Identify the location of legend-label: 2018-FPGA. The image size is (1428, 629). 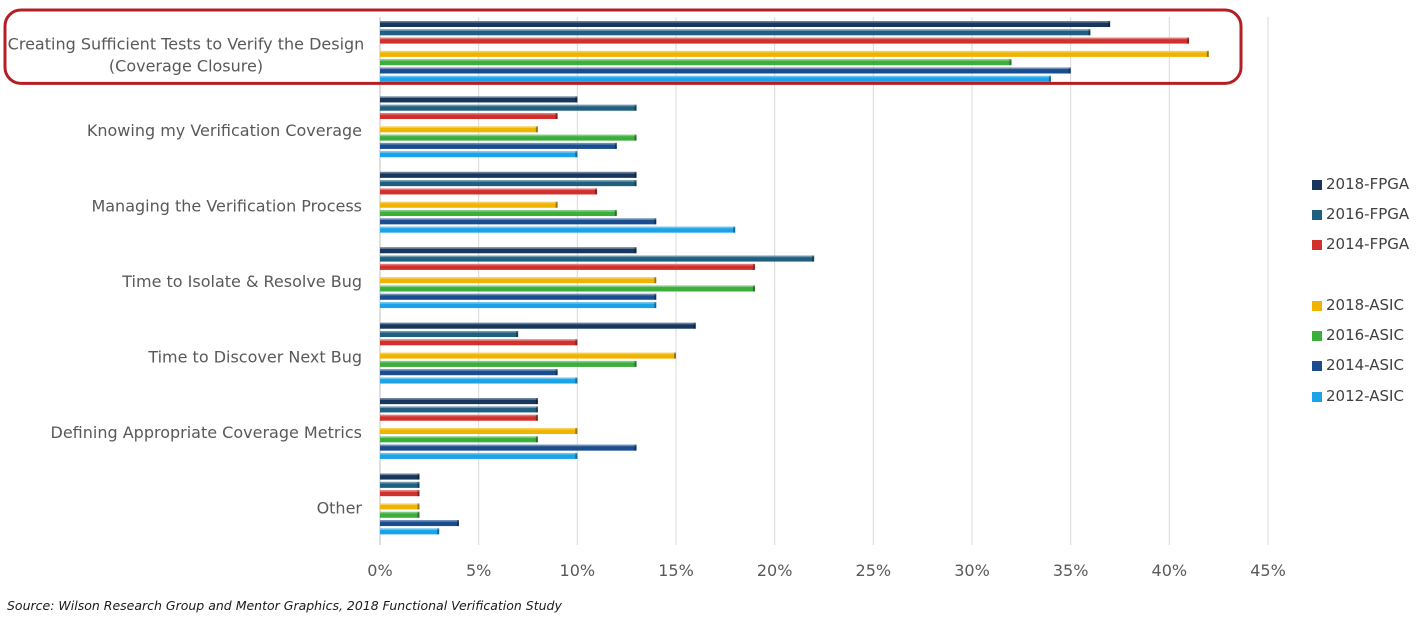
(1368, 184).